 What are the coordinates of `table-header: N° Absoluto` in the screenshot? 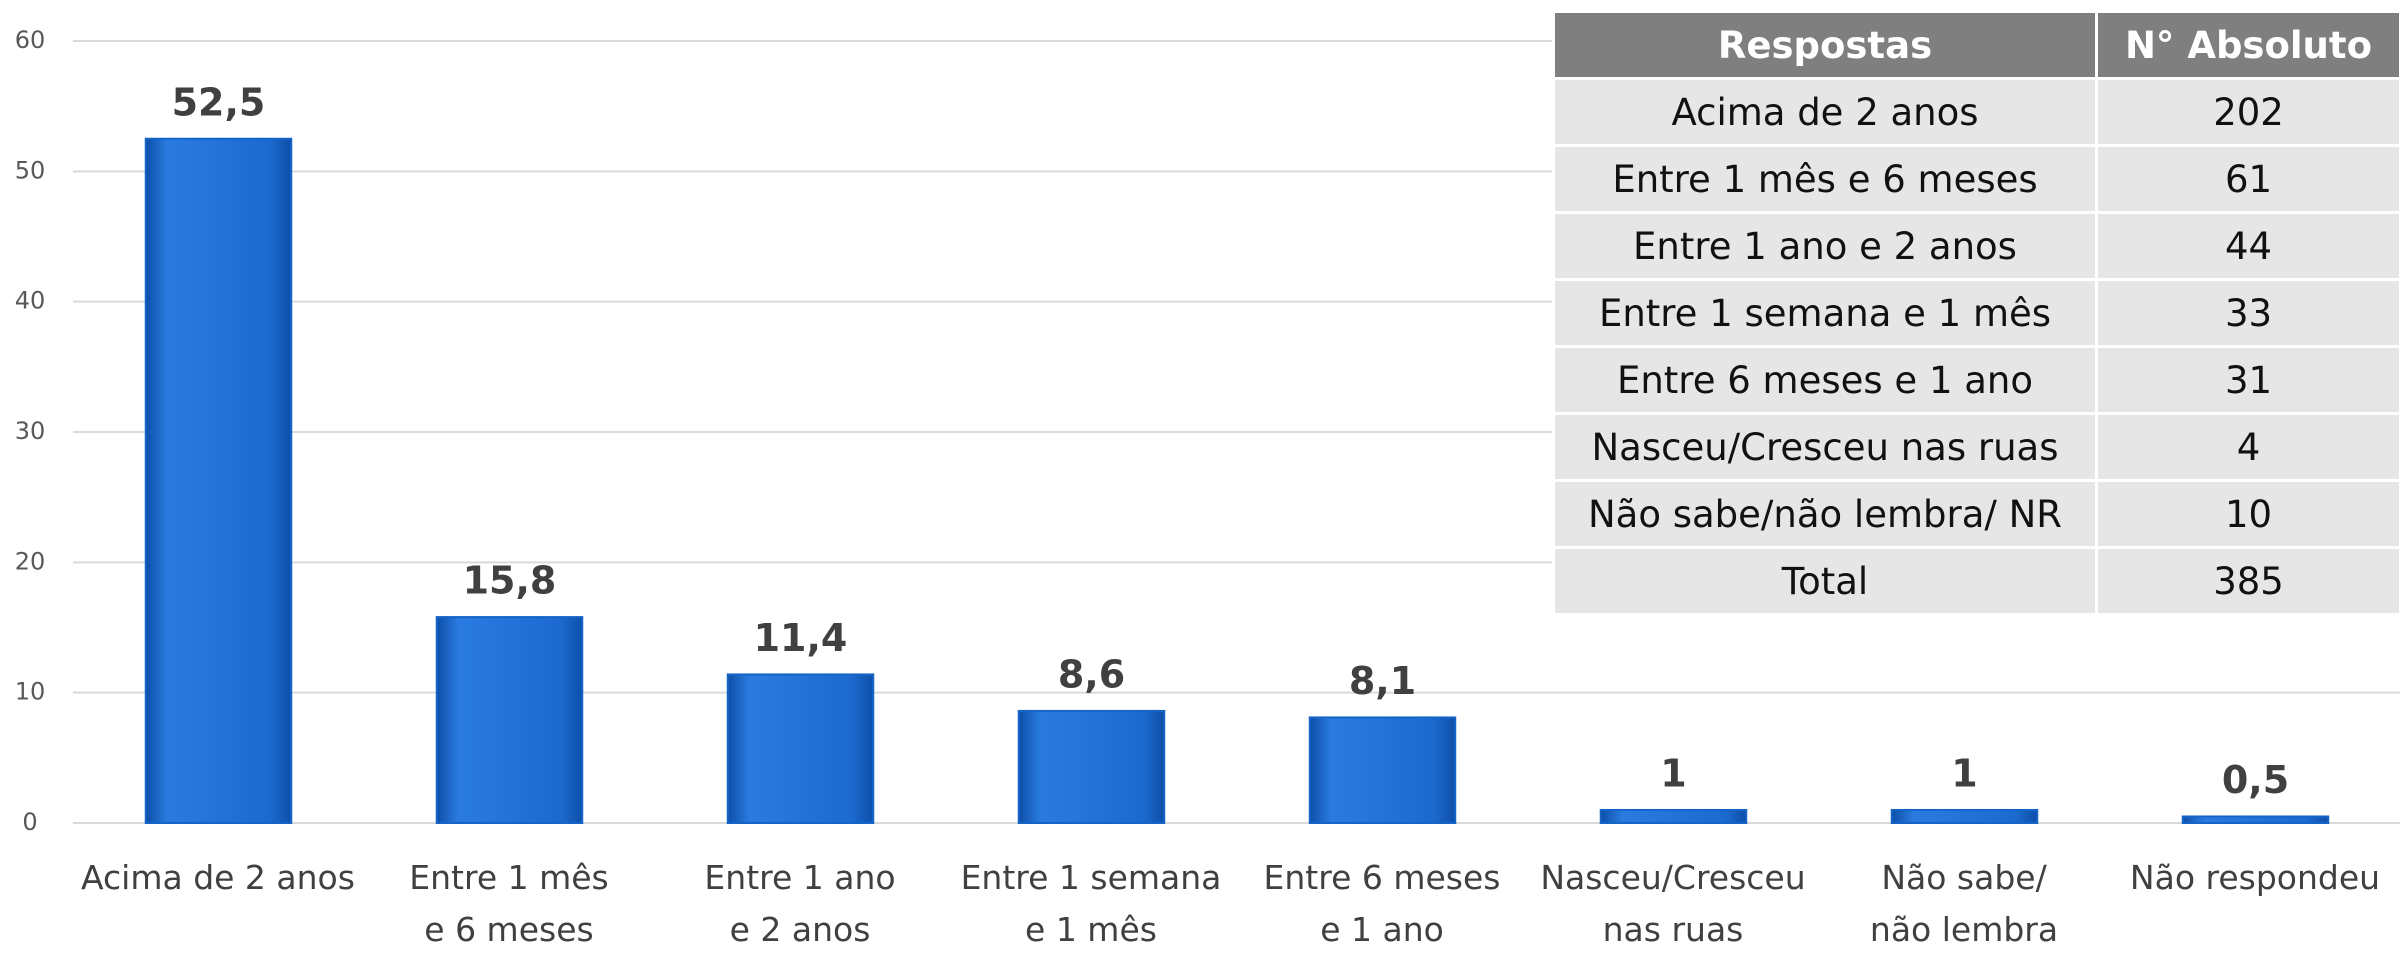 It's located at (2247, 45).